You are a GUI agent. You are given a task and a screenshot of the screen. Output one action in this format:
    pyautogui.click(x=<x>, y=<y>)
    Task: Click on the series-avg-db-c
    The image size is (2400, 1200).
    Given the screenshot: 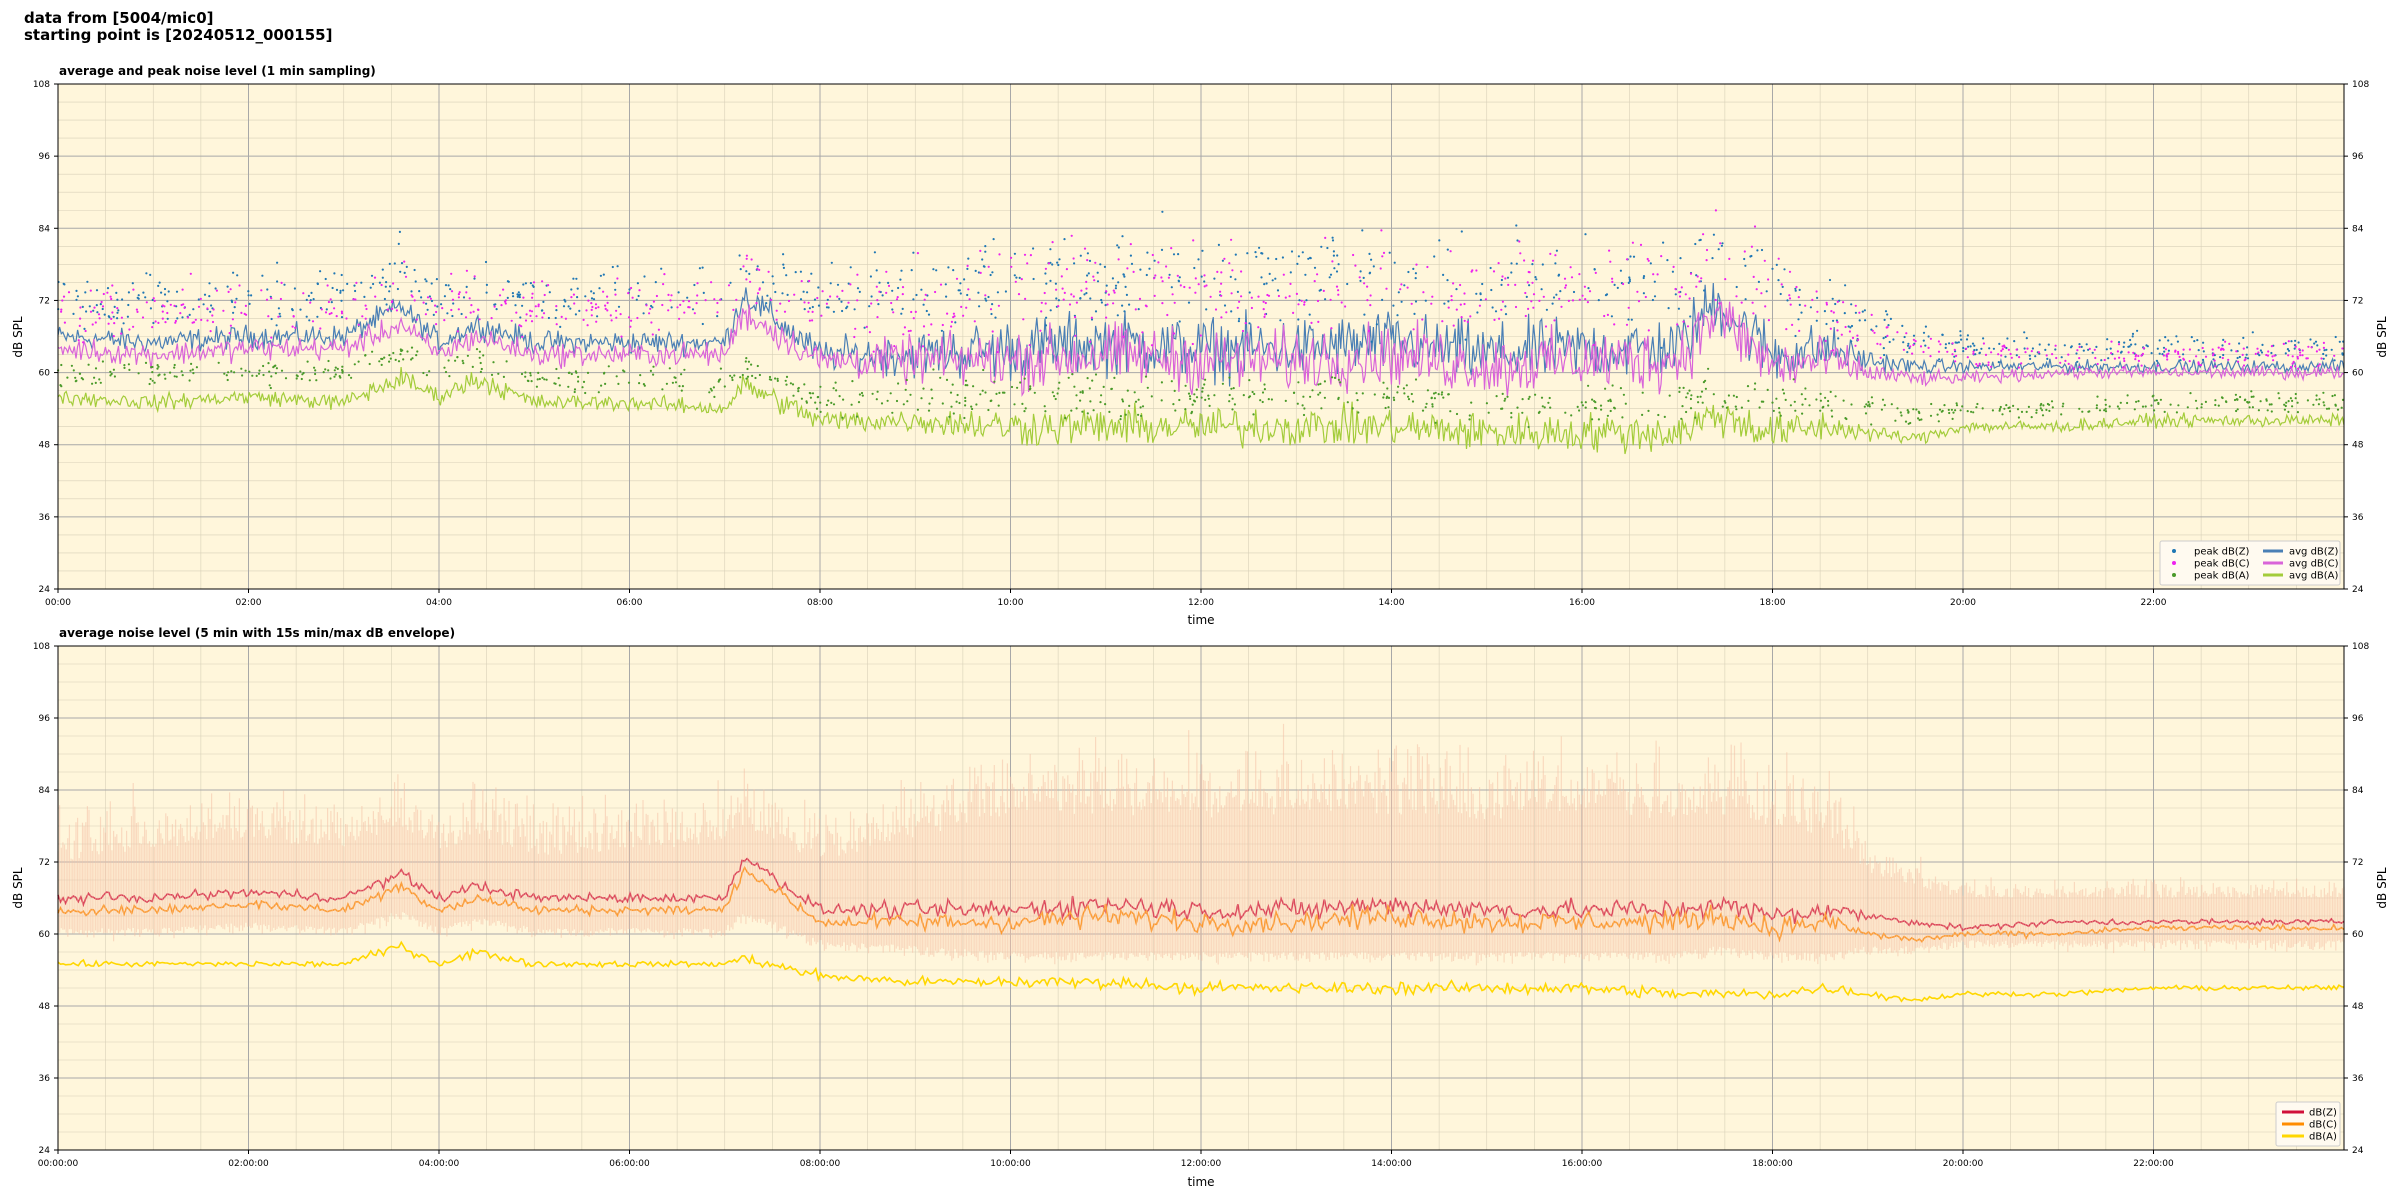 What is the action you would take?
    pyautogui.click(x=1201, y=348)
    